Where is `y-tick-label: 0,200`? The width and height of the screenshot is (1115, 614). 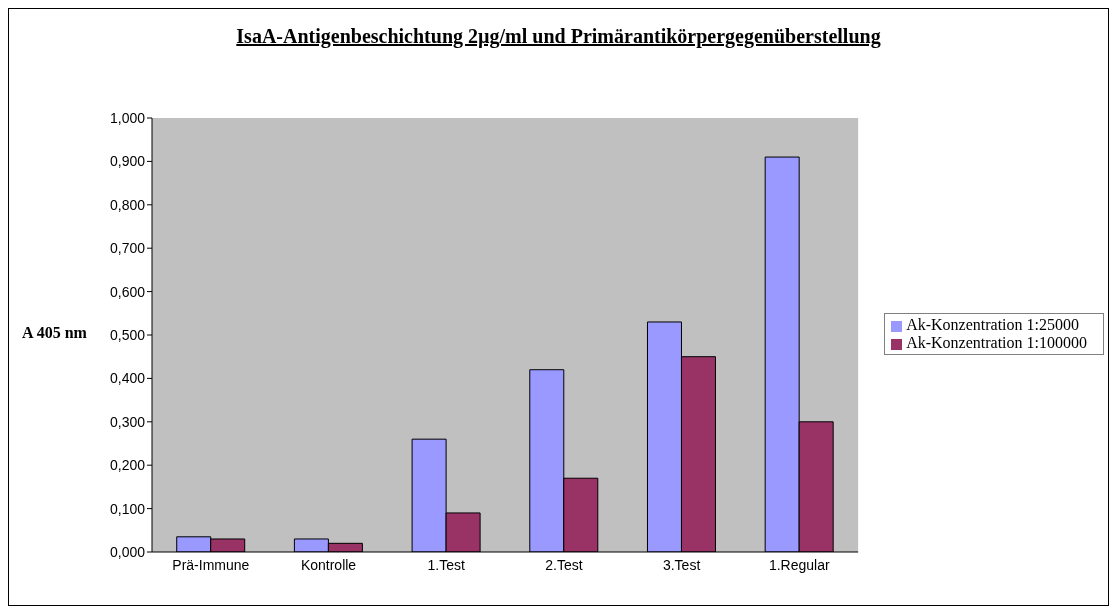
y-tick-label: 0,200 is located at coordinates (127, 465).